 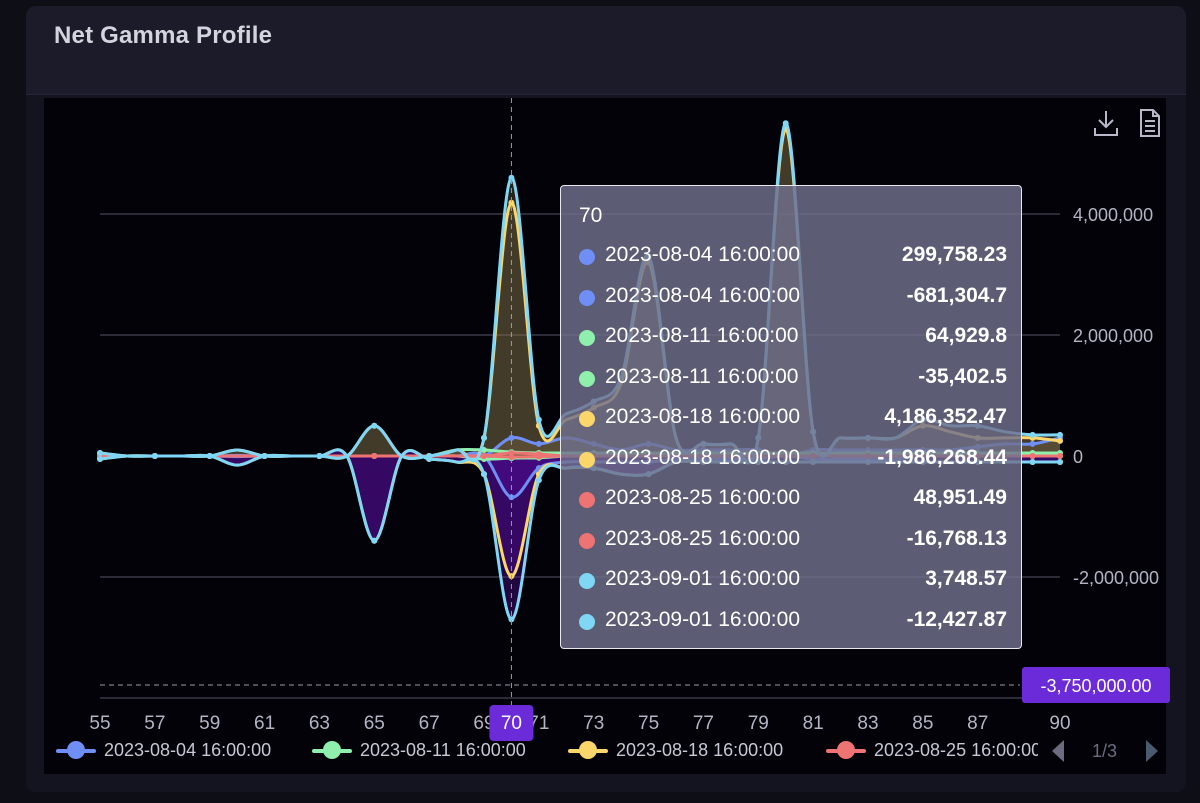 I want to click on download-icon, so click(x=1106, y=123).